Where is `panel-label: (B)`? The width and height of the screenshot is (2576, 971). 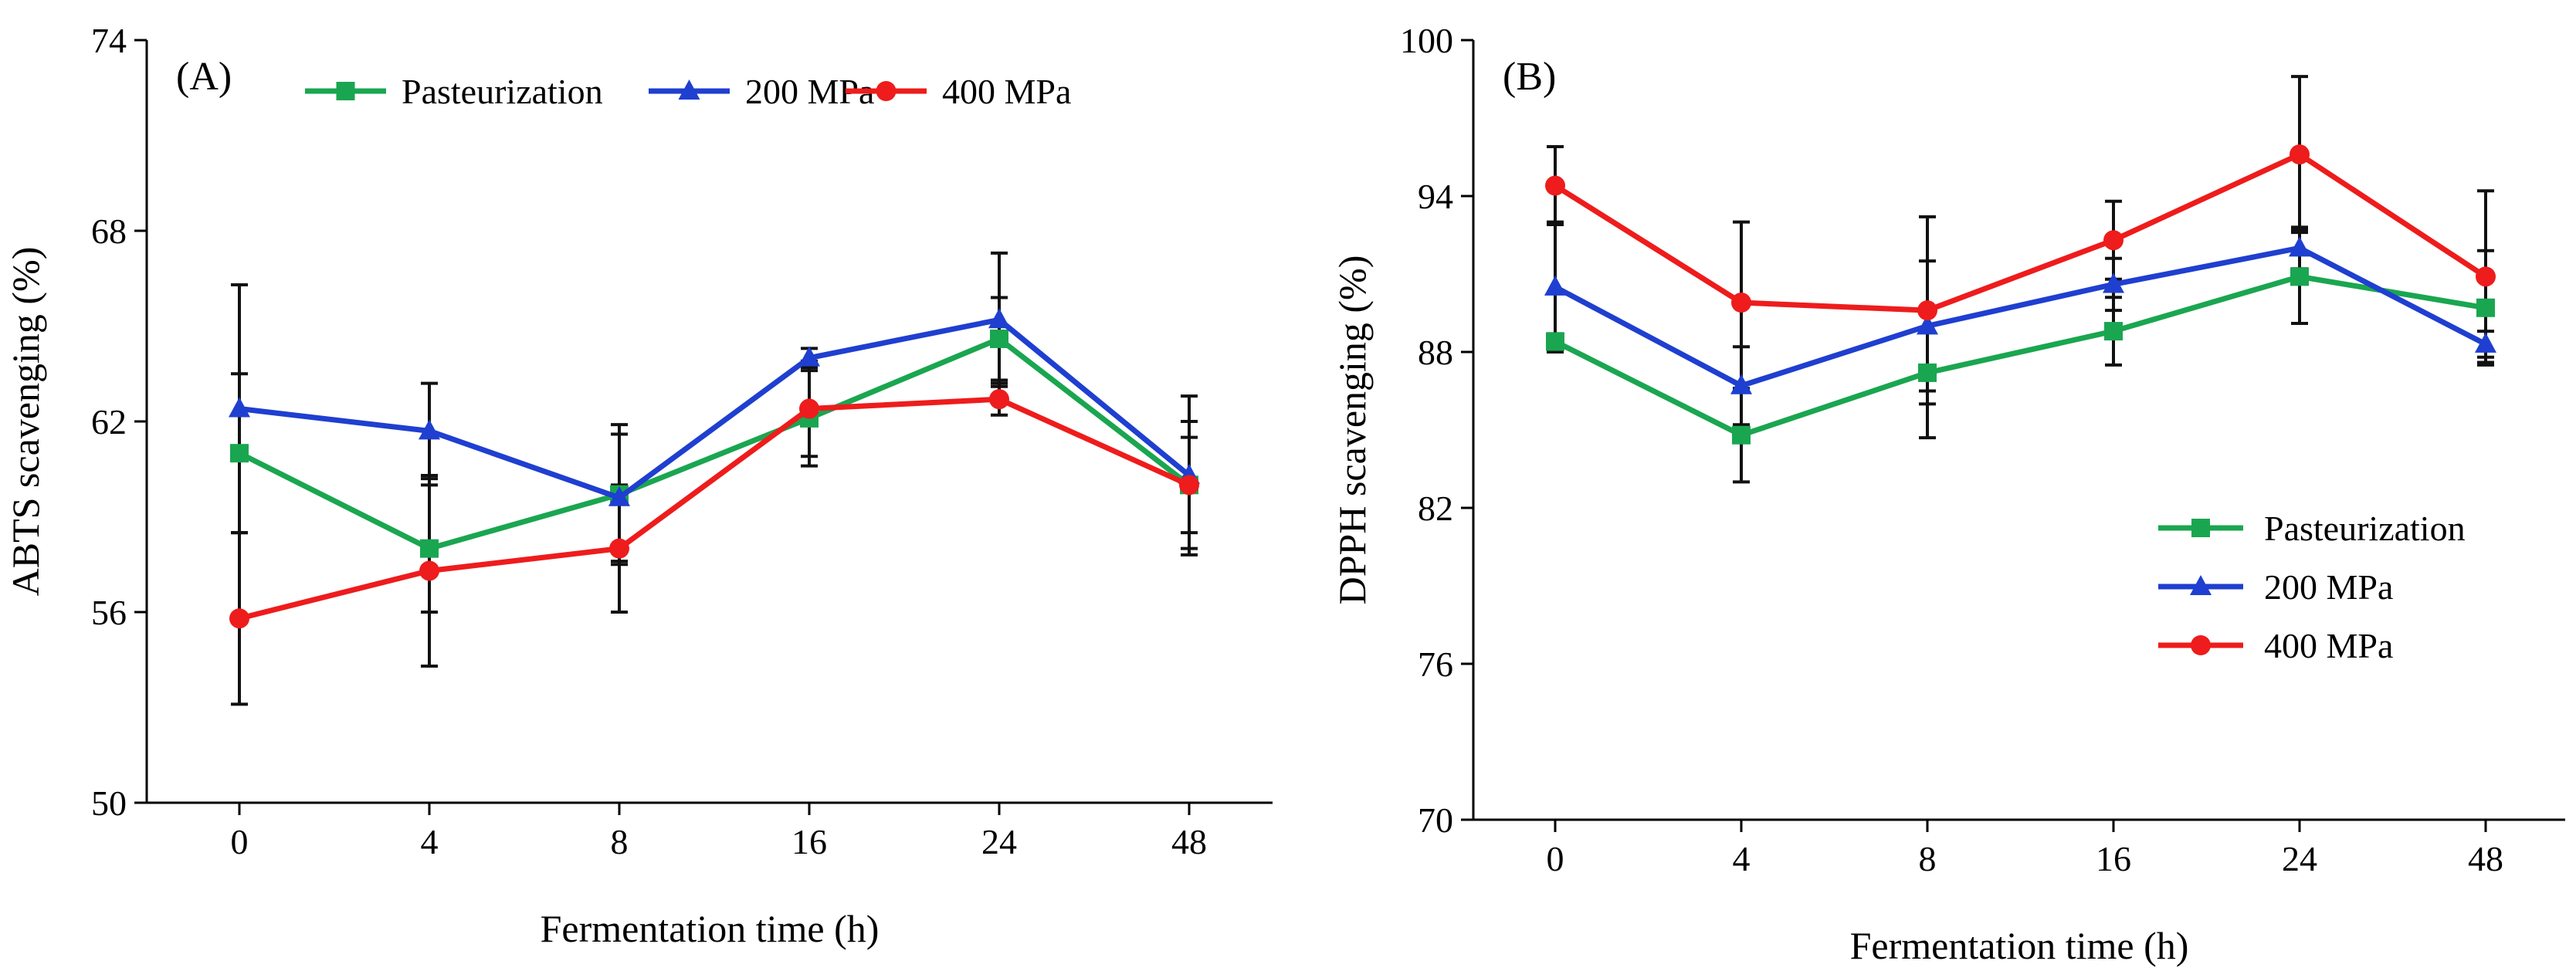 panel-label: (B) is located at coordinates (1529, 77).